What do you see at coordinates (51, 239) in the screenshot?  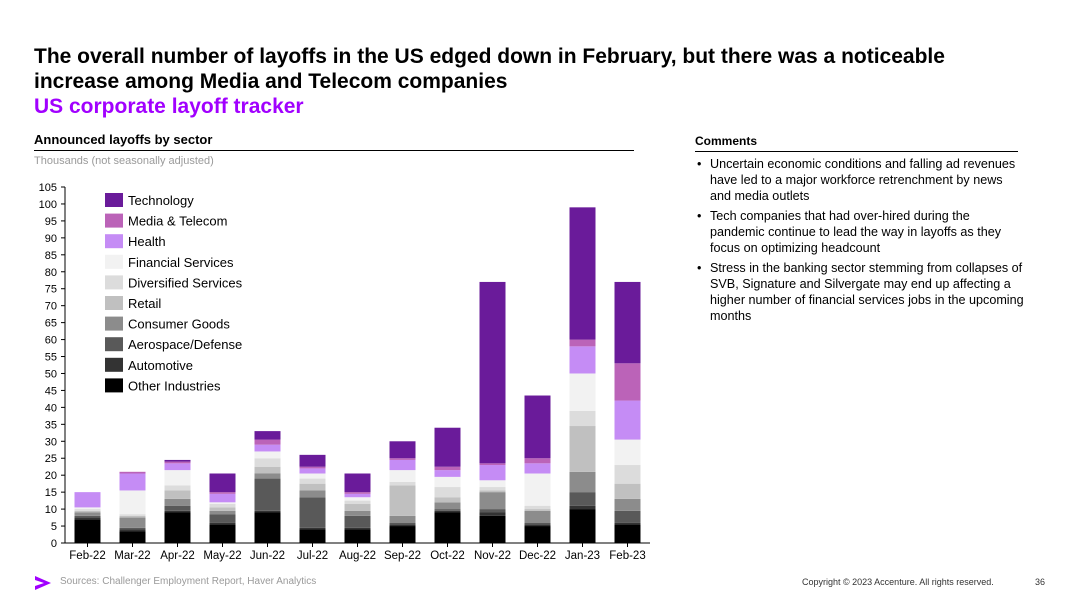 I see `y-tick-label: 90` at bounding box center [51, 239].